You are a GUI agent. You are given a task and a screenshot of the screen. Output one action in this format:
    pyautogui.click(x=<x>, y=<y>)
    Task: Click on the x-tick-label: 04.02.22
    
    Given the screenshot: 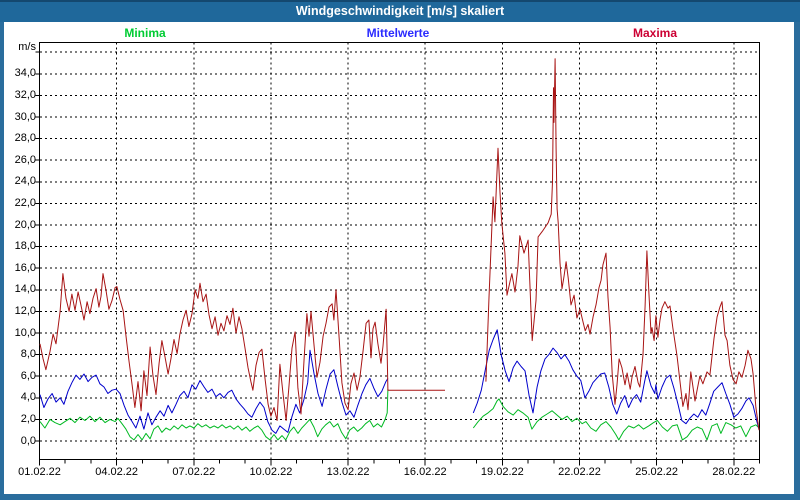 What is the action you would take?
    pyautogui.click(x=117, y=472)
    